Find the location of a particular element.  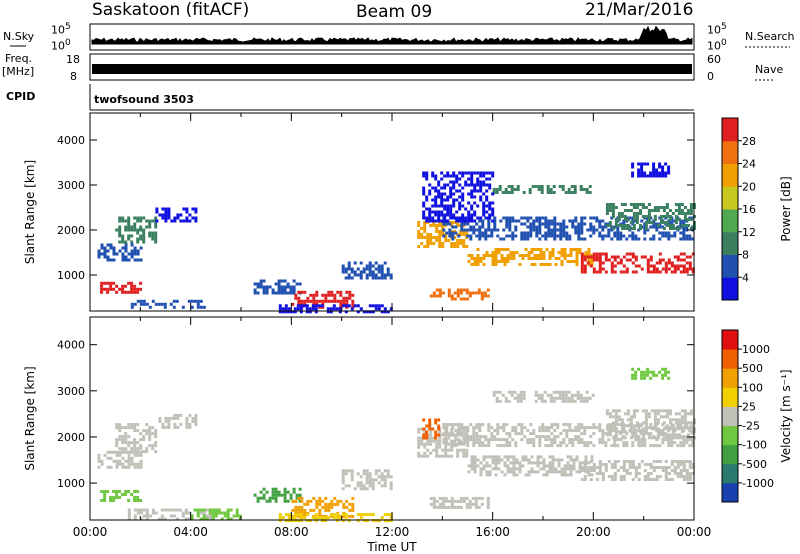

nsky-label: N.Sky is located at coordinates (19, 36).